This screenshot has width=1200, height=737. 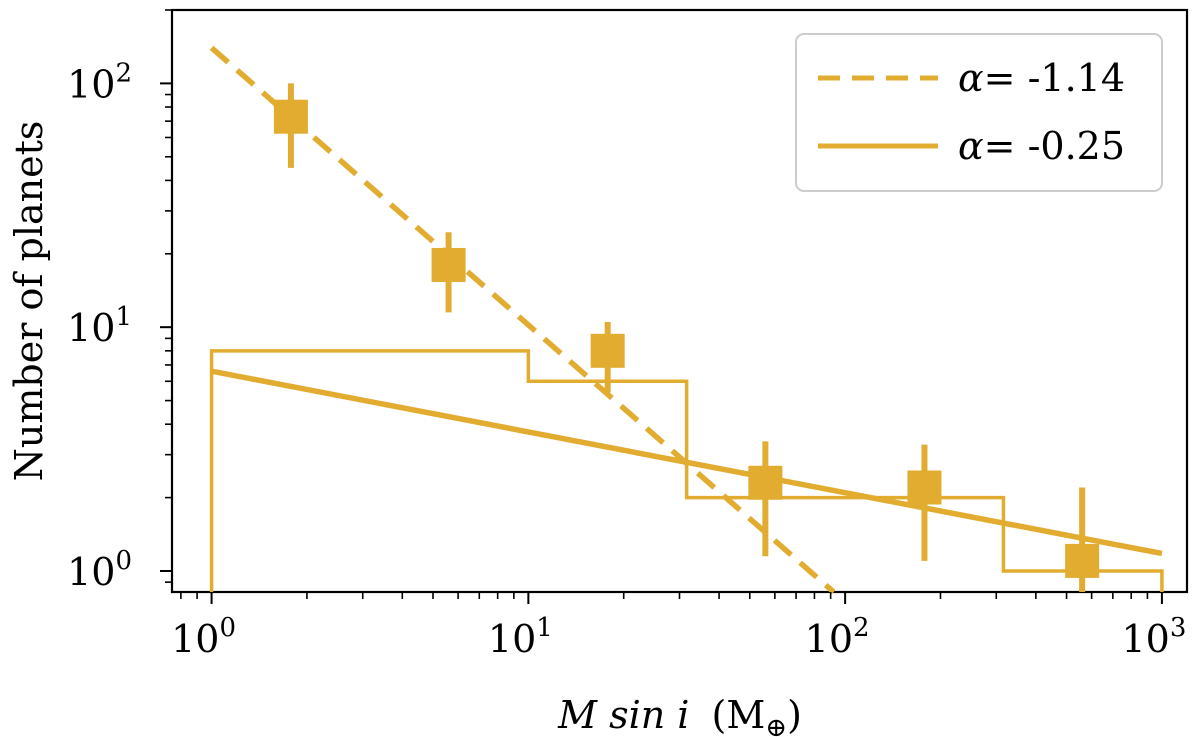 What do you see at coordinates (1054, 78) in the screenshot?
I see `legend-alpha-value: = -1.14` at bounding box center [1054, 78].